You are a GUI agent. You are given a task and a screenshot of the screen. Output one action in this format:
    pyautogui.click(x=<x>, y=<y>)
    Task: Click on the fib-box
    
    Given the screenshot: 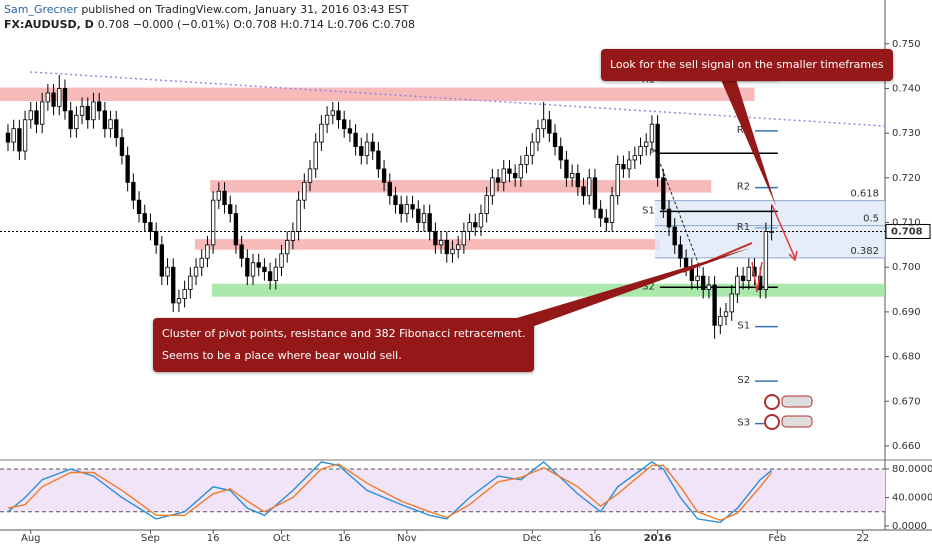 What is the action you would take?
    pyautogui.click(x=769, y=229)
    